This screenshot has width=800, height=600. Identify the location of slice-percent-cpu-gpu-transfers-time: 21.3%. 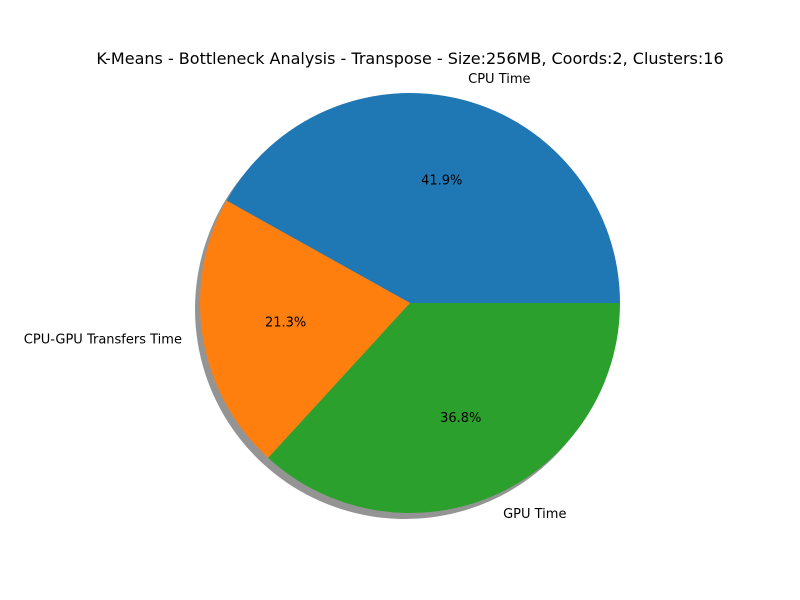
(285, 323).